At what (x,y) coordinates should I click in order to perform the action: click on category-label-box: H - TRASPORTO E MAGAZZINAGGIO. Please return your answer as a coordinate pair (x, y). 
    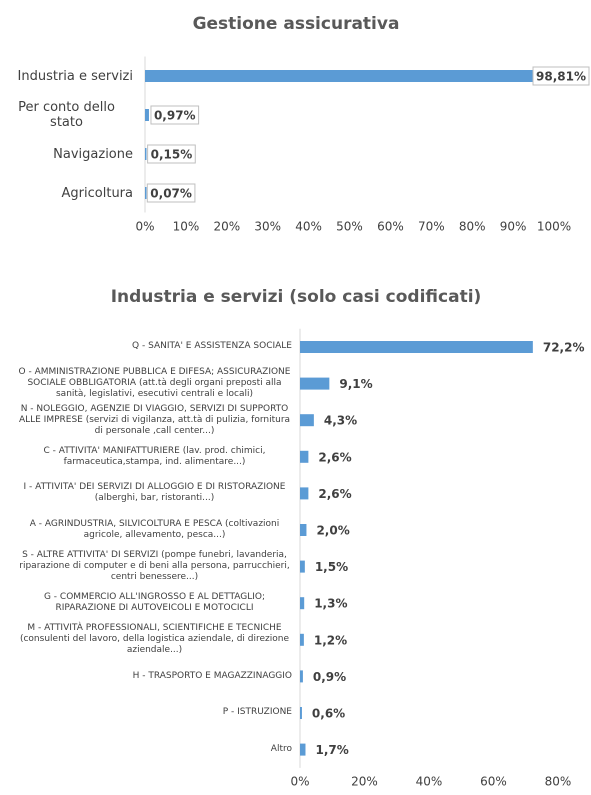
    Looking at the image, I should click on (148, 676).